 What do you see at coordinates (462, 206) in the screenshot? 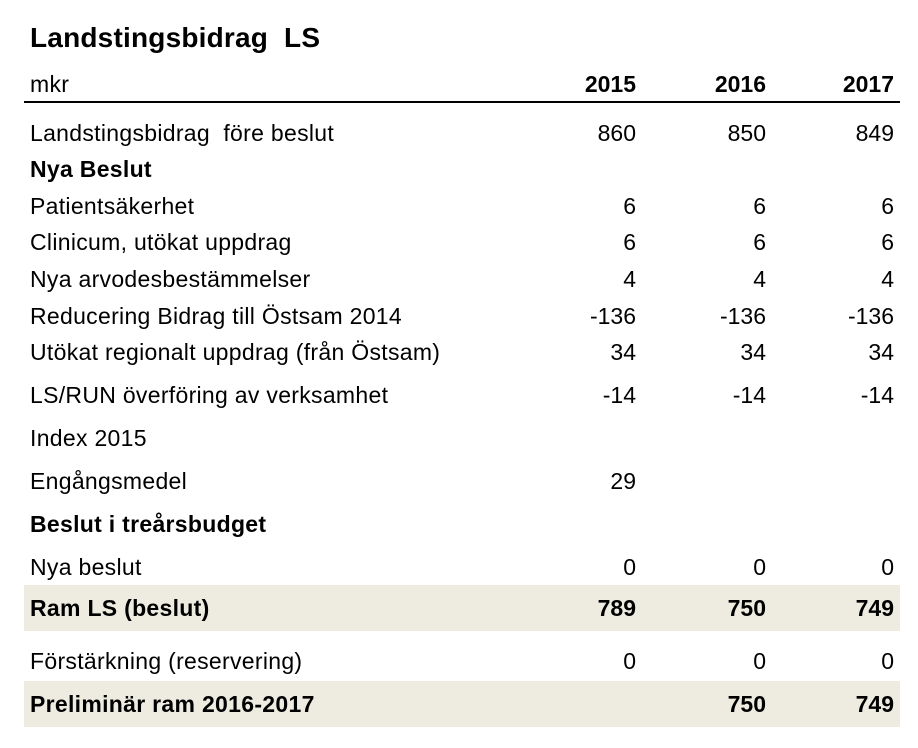
I see `table-row: Patientsäkerhet 6 6 6` at bounding box center [462, 206].